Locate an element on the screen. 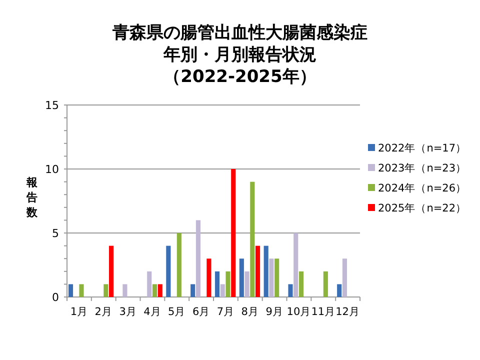 Image resolution: width=480 pixels, height=360 pixels. x-tick-label: 12月 is located at coordinates (348, 312).